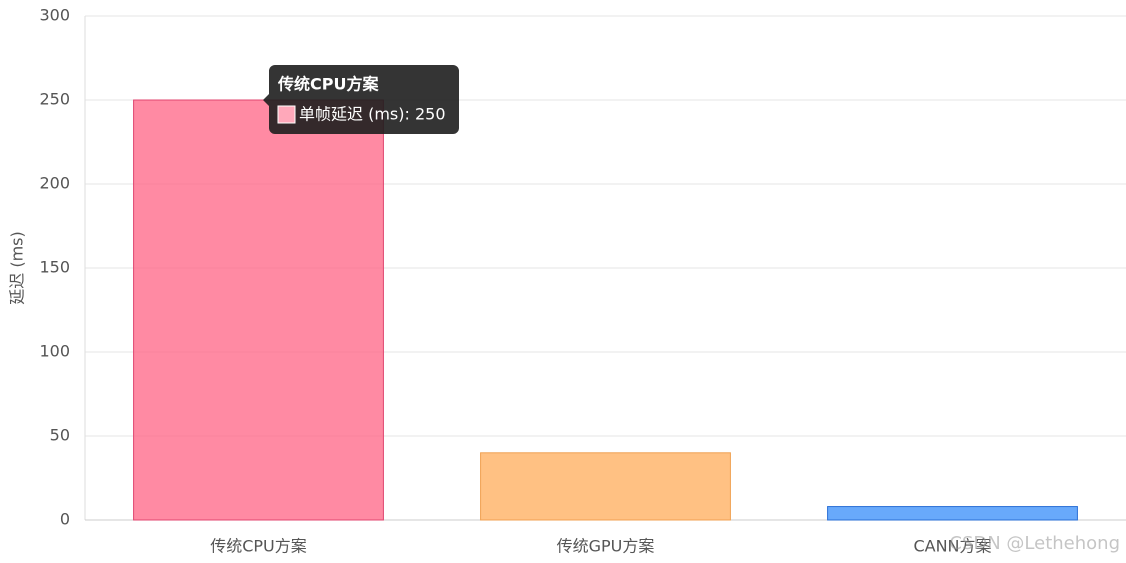  Describe the element at coordinates (54, 183) in the screenshot. I see `y-tick-label: 200` at that location.